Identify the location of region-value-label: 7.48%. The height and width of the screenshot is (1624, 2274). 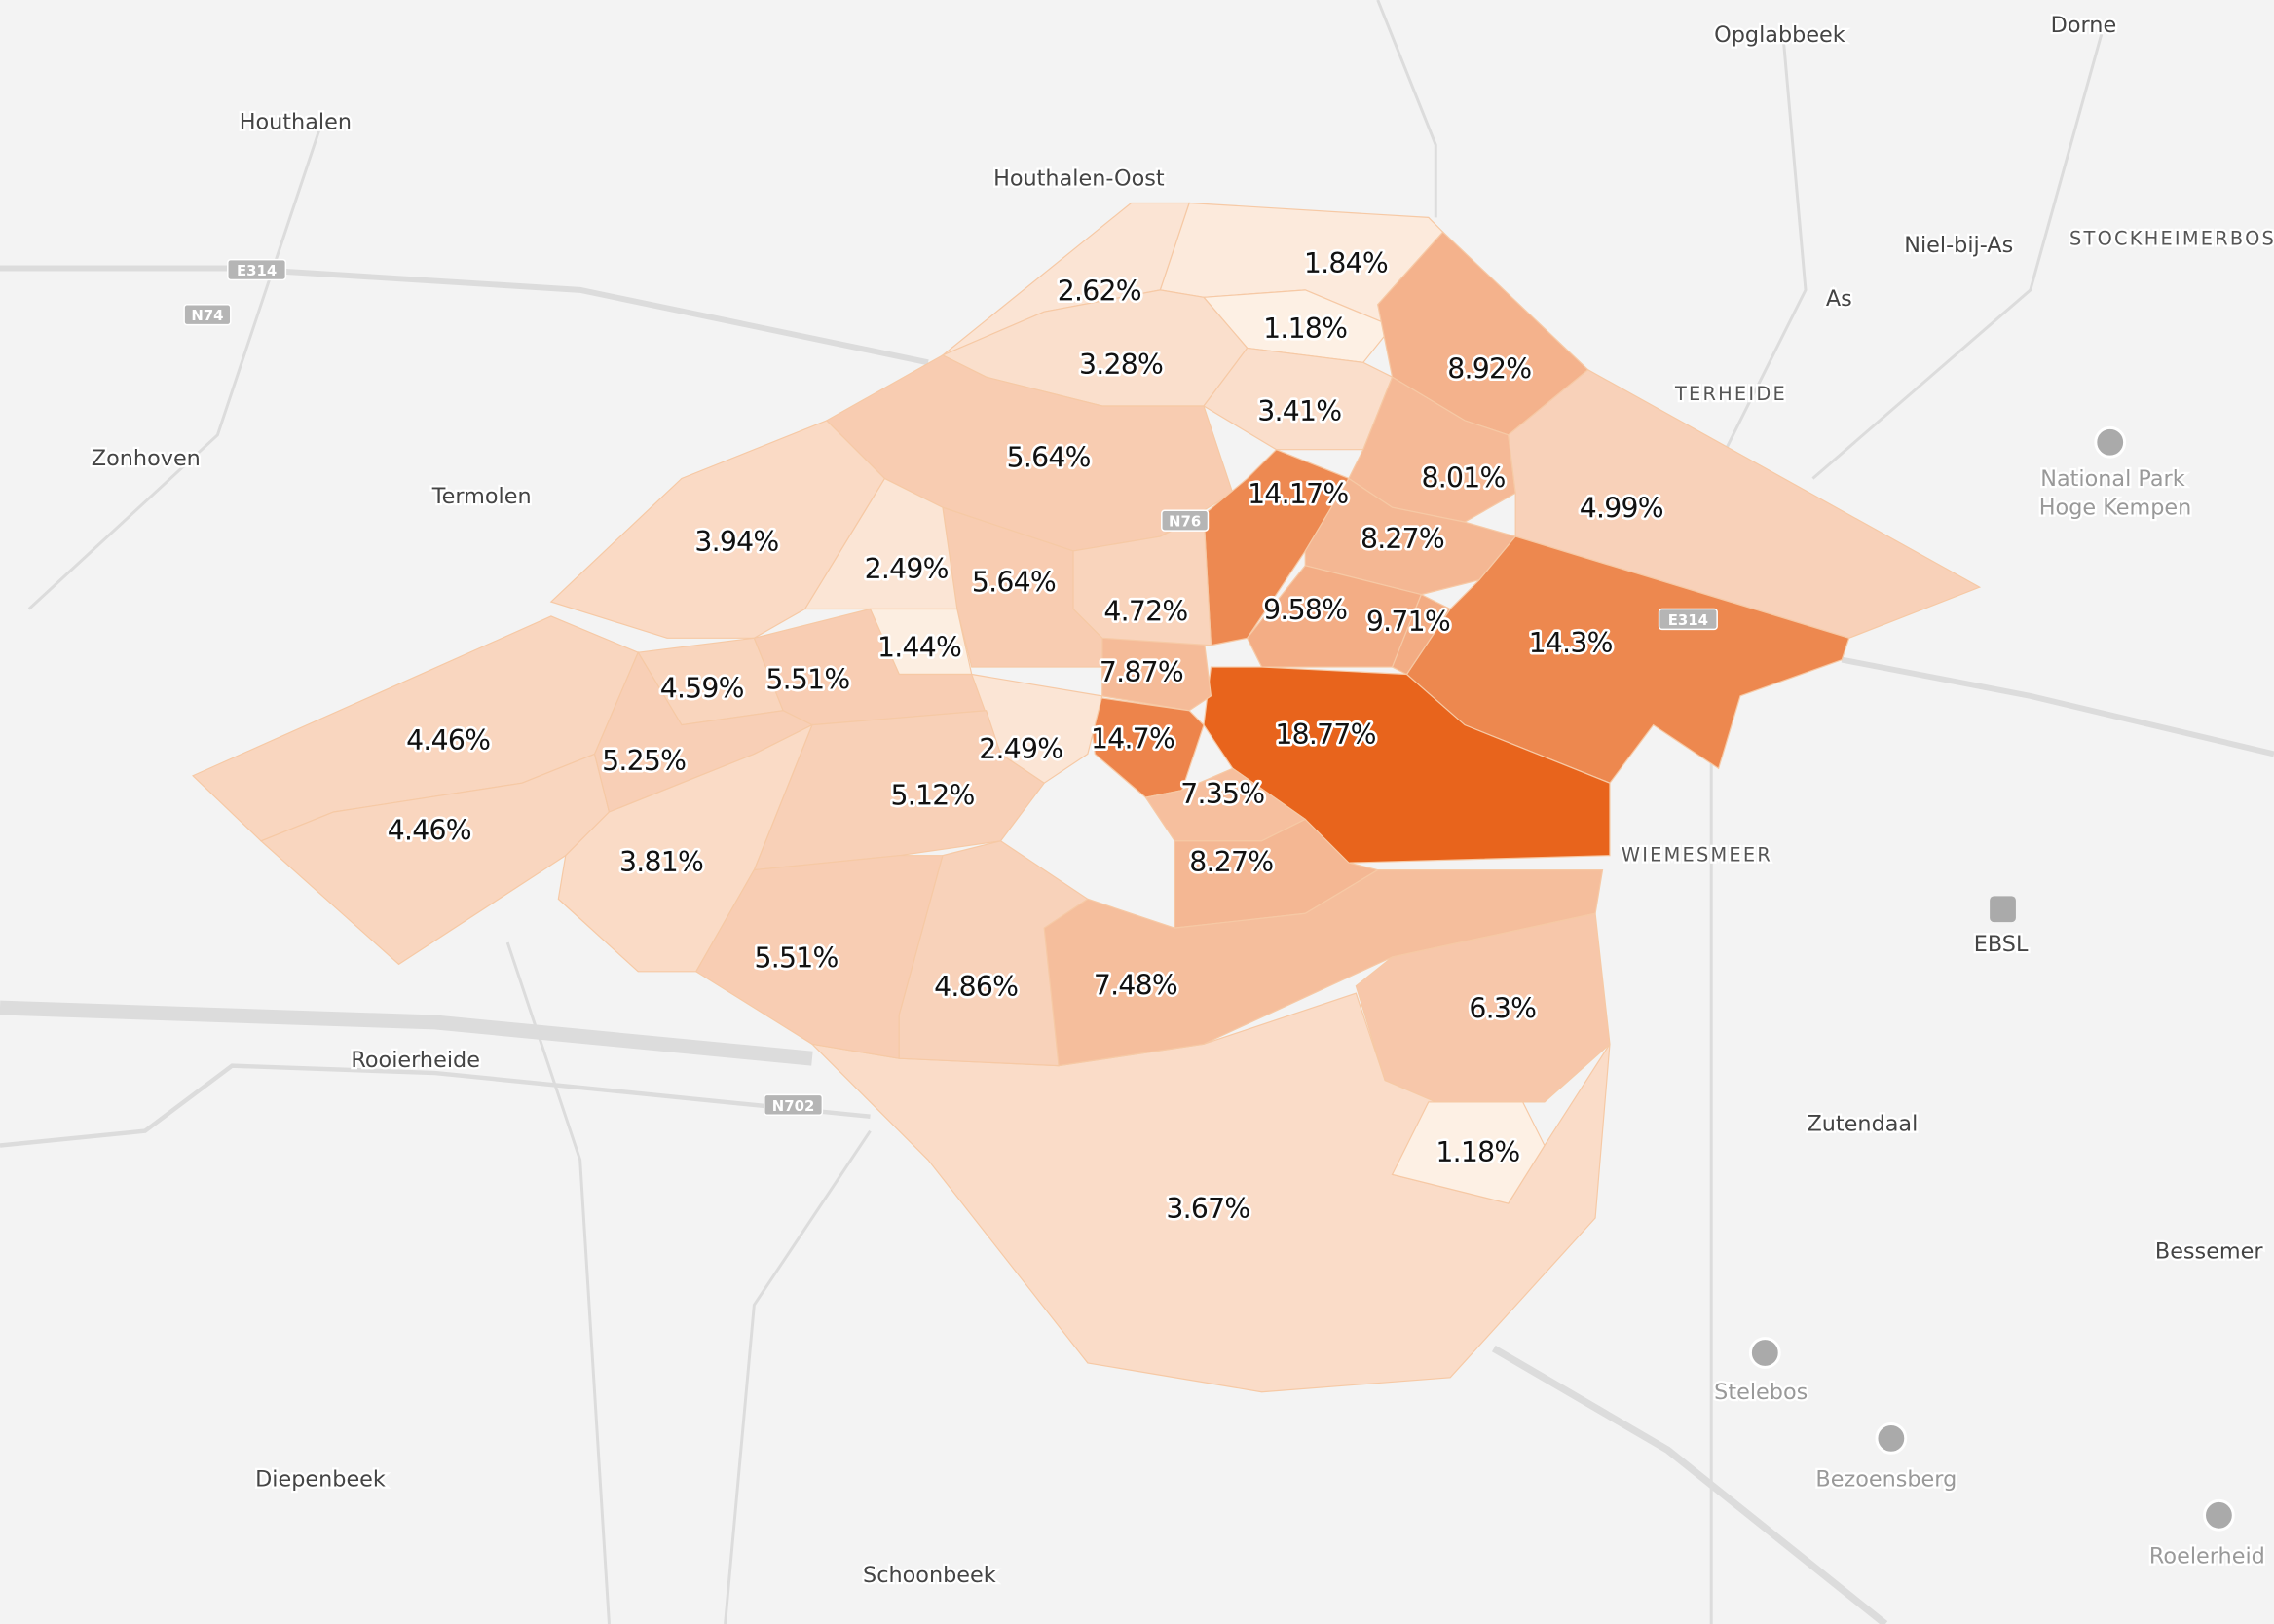
(1135, 986).